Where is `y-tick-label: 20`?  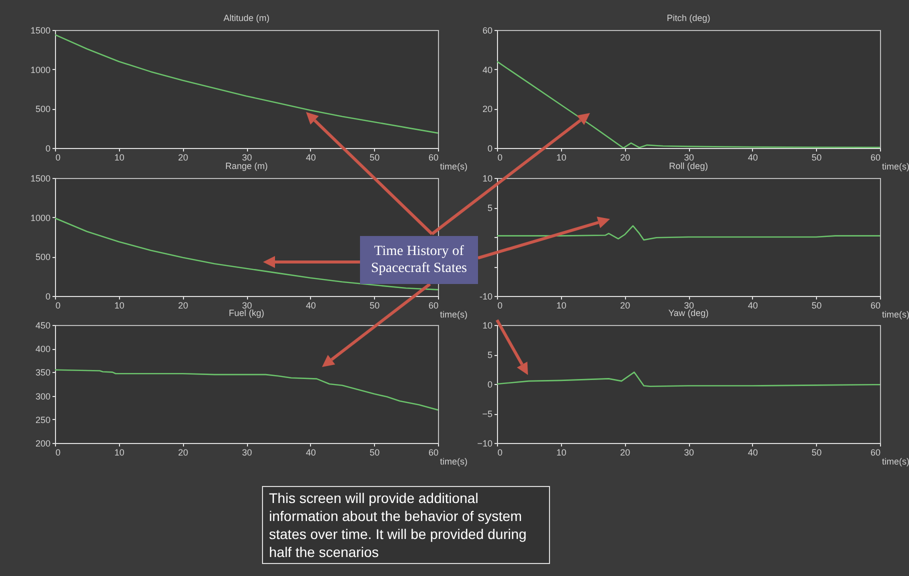
y-tick-label: 20 is located at coordinates (487, 109).